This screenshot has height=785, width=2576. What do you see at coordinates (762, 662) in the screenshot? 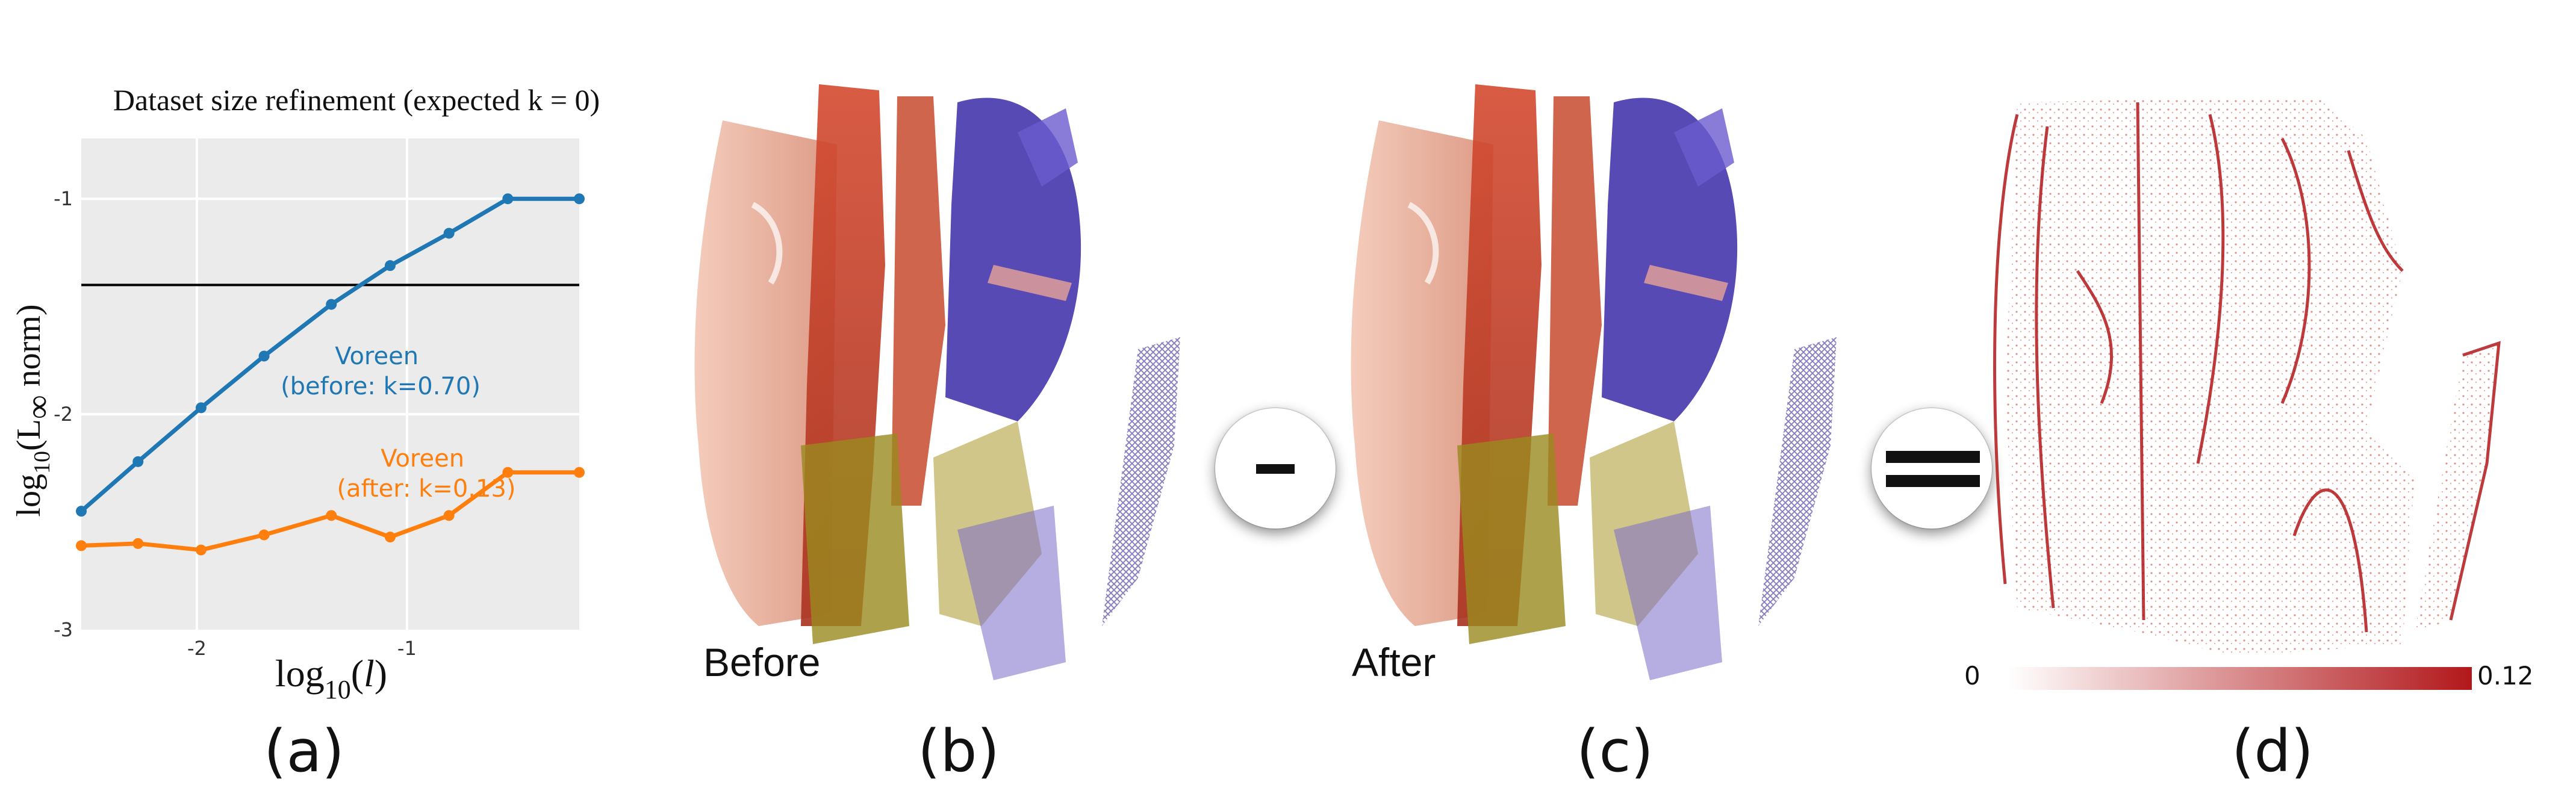
I see `before-caption: Before` at bounding box center [762, 662].